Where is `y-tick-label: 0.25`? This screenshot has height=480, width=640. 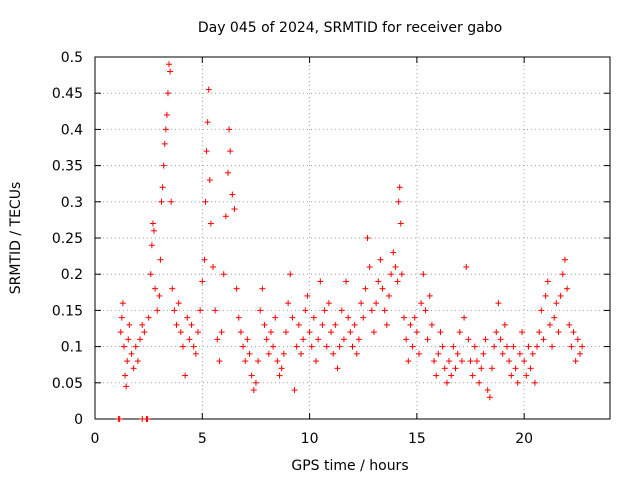
y-tick-label: 0.25 is located at coordinates (67, 239).